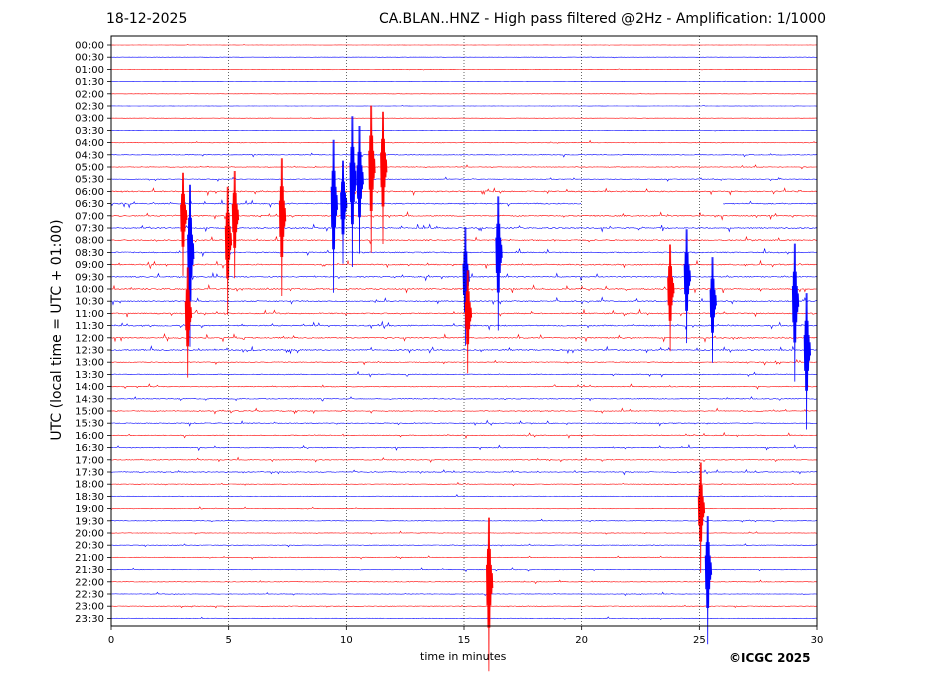 The image size is (927, 696). Describe the element at coordinates (89, 46) in the screenshot. I see `y-tick-label: 00:00` at that location.